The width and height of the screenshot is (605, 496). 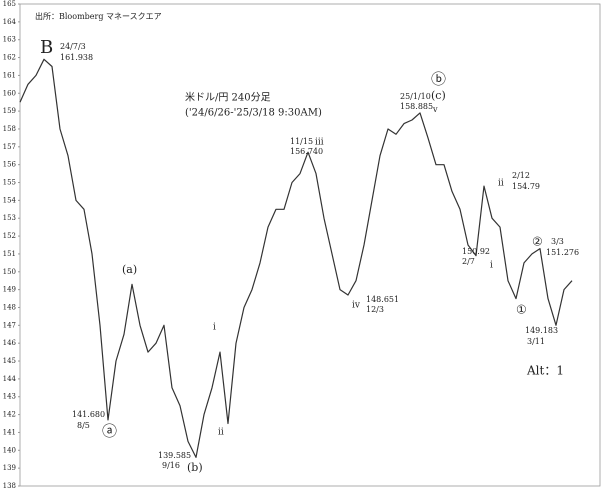 I want to click on y-tick-label: 147, so click(x=9, y=325).